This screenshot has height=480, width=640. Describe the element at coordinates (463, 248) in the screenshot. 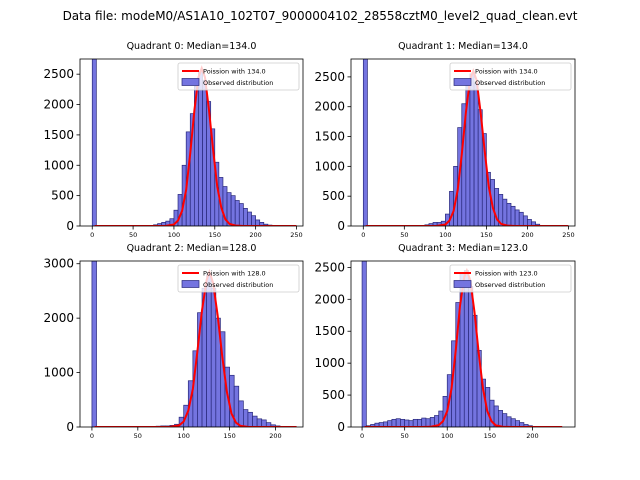

I see `subplot-title: Quadrant 3: Median=123.0` at that location.